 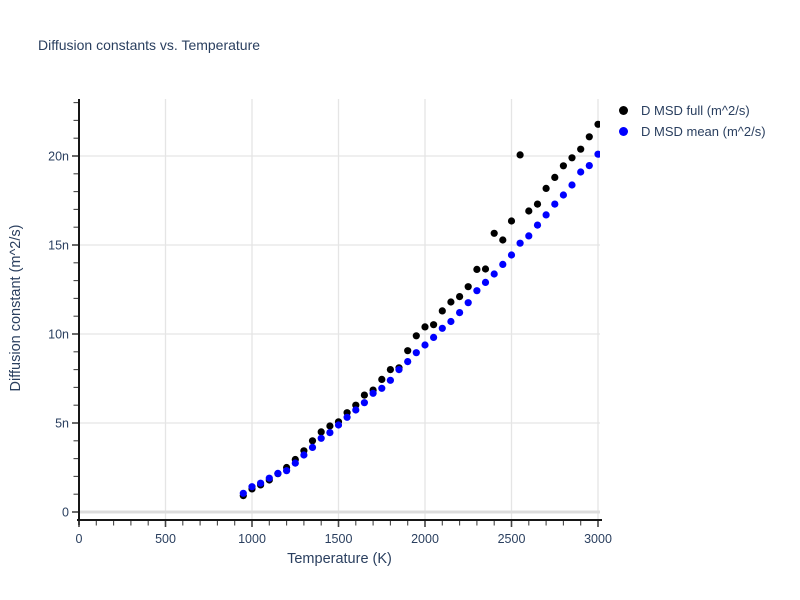 What do you see at coordinates (512, 539) in the screenshot?
I see `x-tick-label: 2500` at bounding box center [512, 539].